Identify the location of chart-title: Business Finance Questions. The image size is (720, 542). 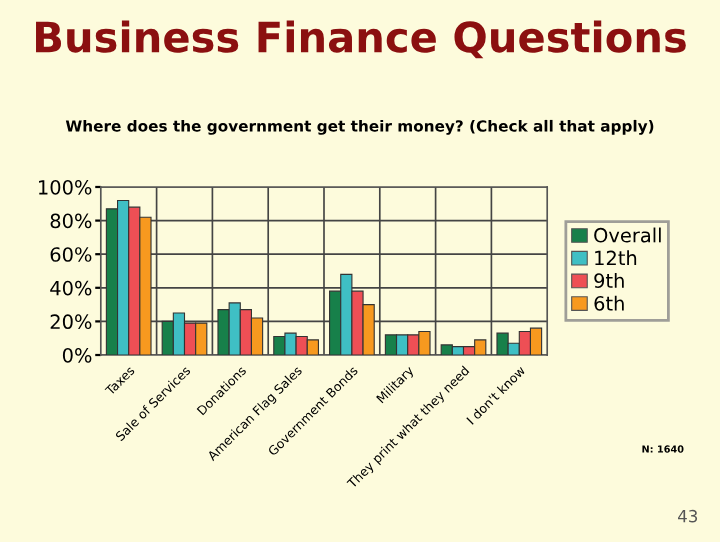
(361, 39).